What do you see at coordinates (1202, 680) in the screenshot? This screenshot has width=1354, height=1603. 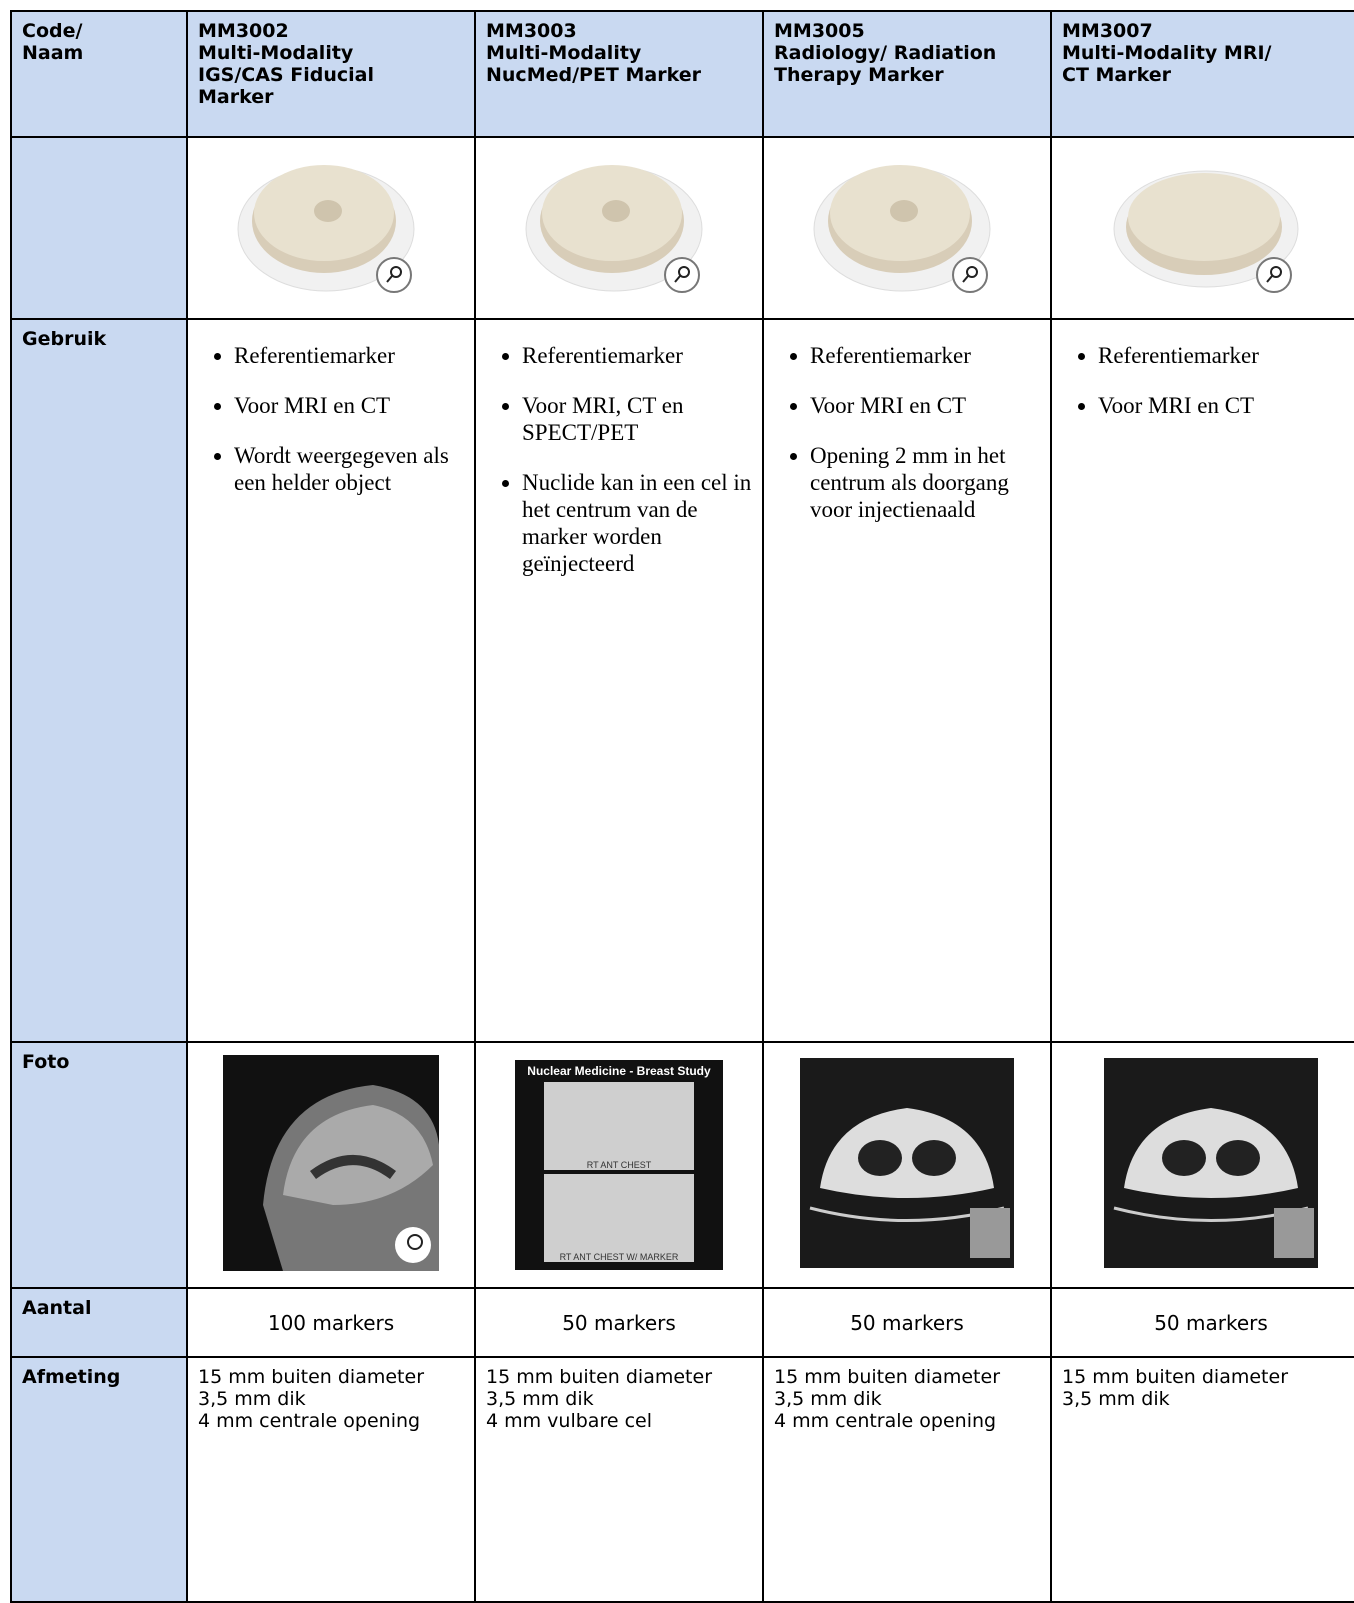 I see `usage-cell: Referentiemarker Voor MRI en CT` at bounding box center [1202, 680].